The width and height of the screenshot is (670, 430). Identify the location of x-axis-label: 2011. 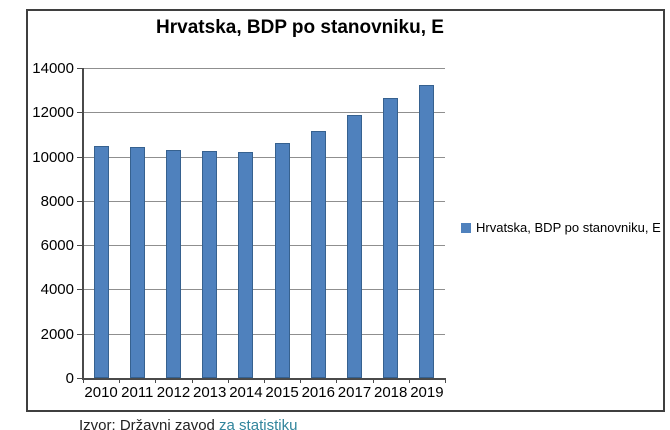
(137, 392).